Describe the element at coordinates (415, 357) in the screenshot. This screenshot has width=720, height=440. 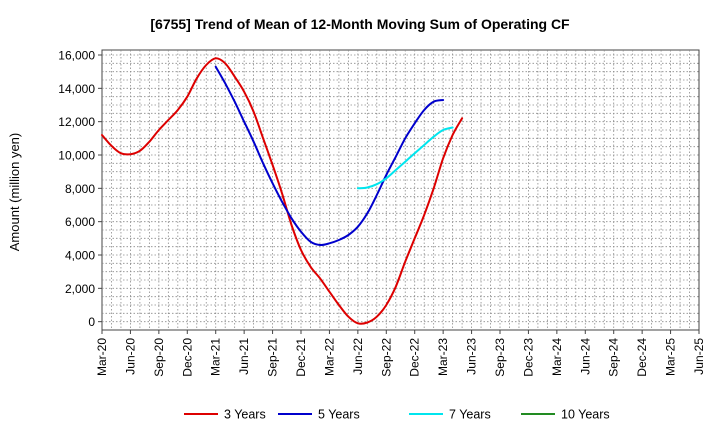
I see `x-tick-label: Dec-22` at that location.